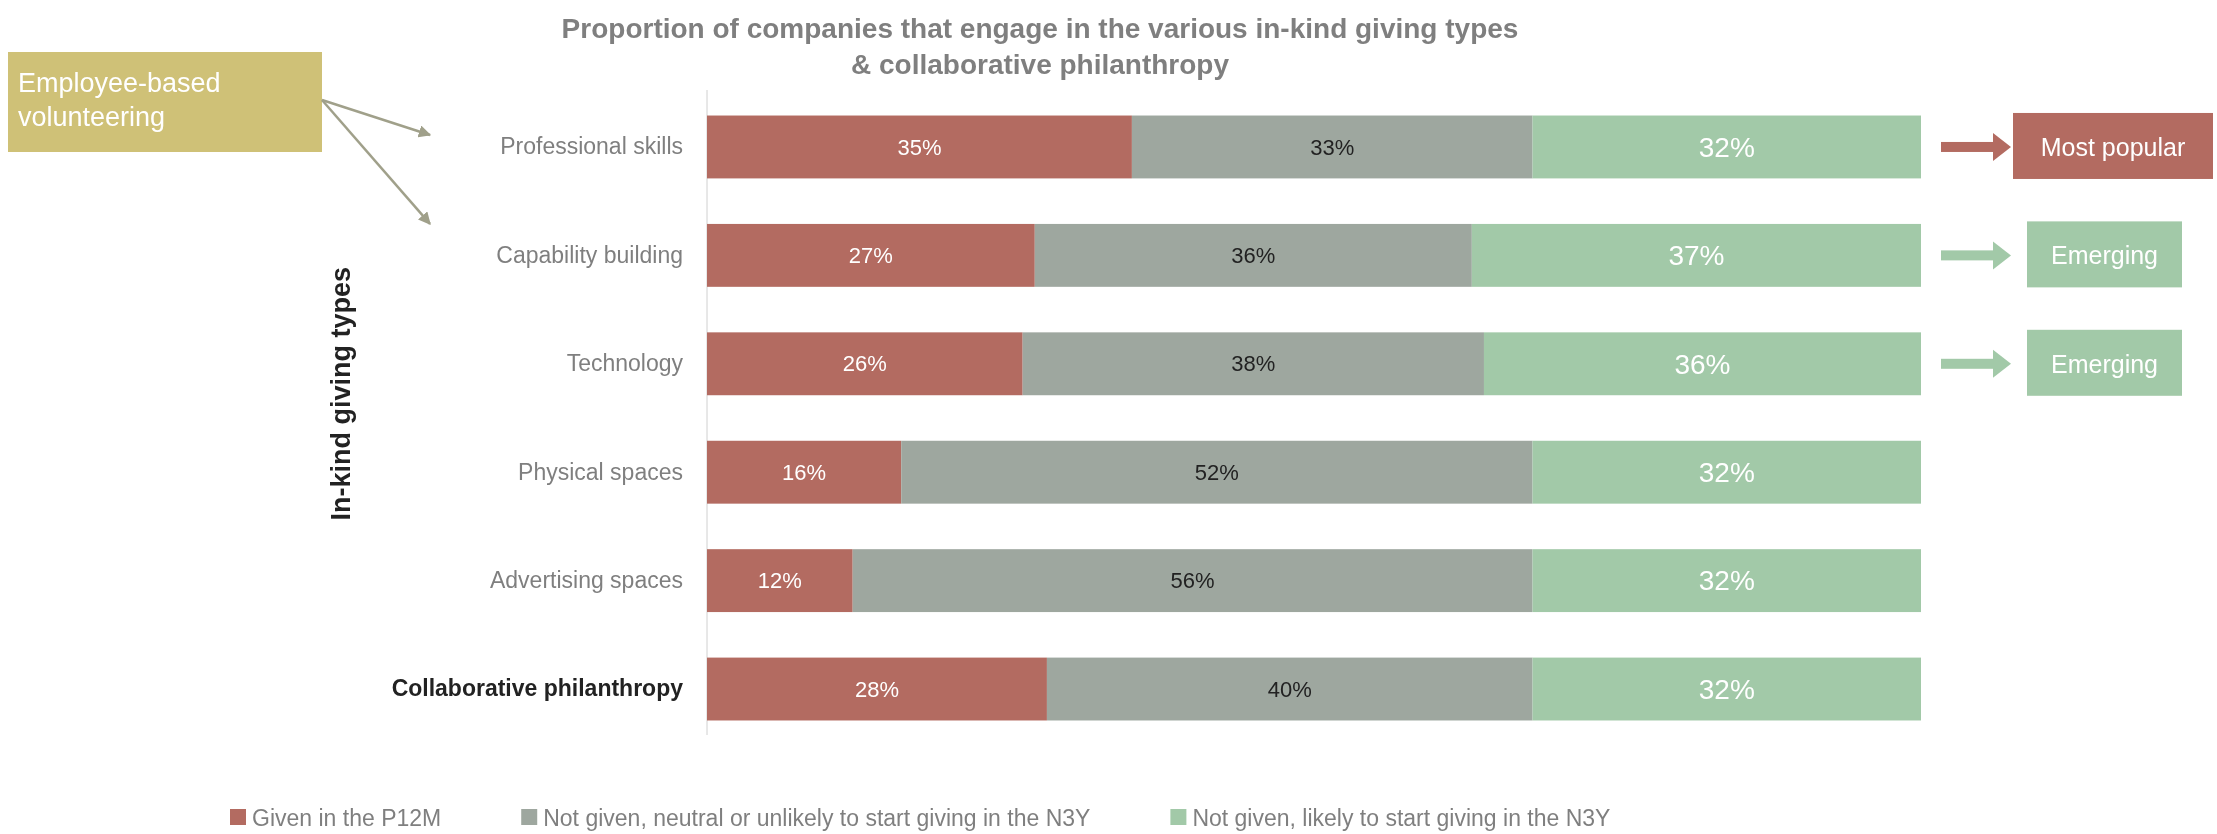 The width and height of the screenshot is (2217, 834). What do you see at coordinates (586, 579) in the screenshot?
I see `y-tick-label: Advertising spaces` at bounding box center [586, 579].